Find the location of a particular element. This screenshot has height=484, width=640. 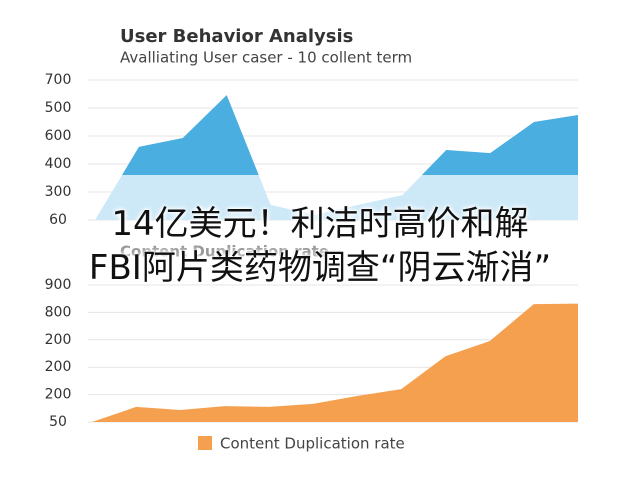

chart-subtitle: Avalliating User caser - 10 collent term is located at coordinates (266, 58).